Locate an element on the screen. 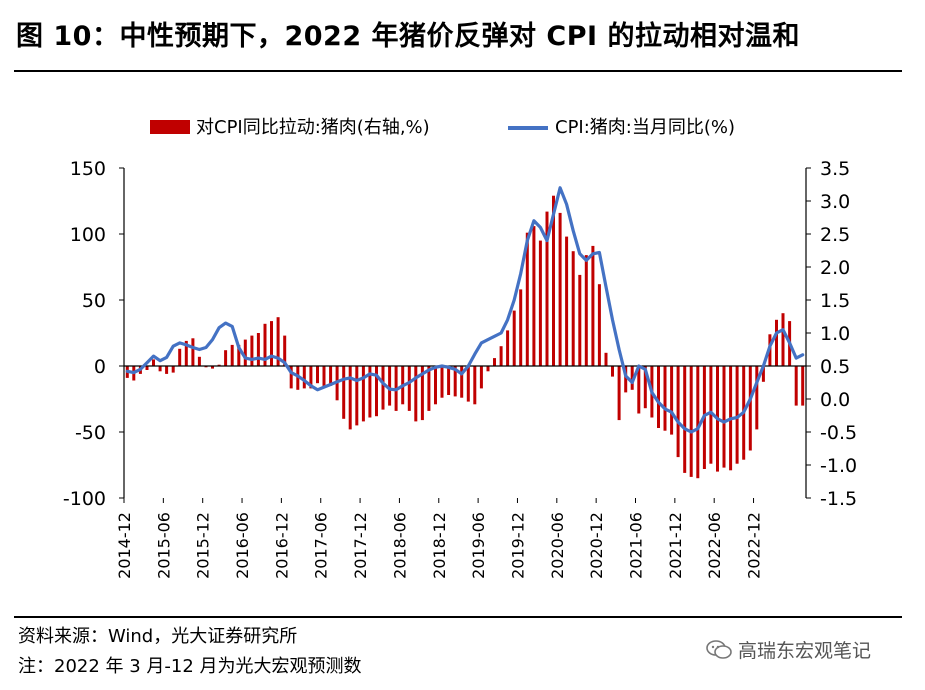 This screenshot has height=690, width=925. right-tick-label: 3.0 is located at coordinates (835, 202).